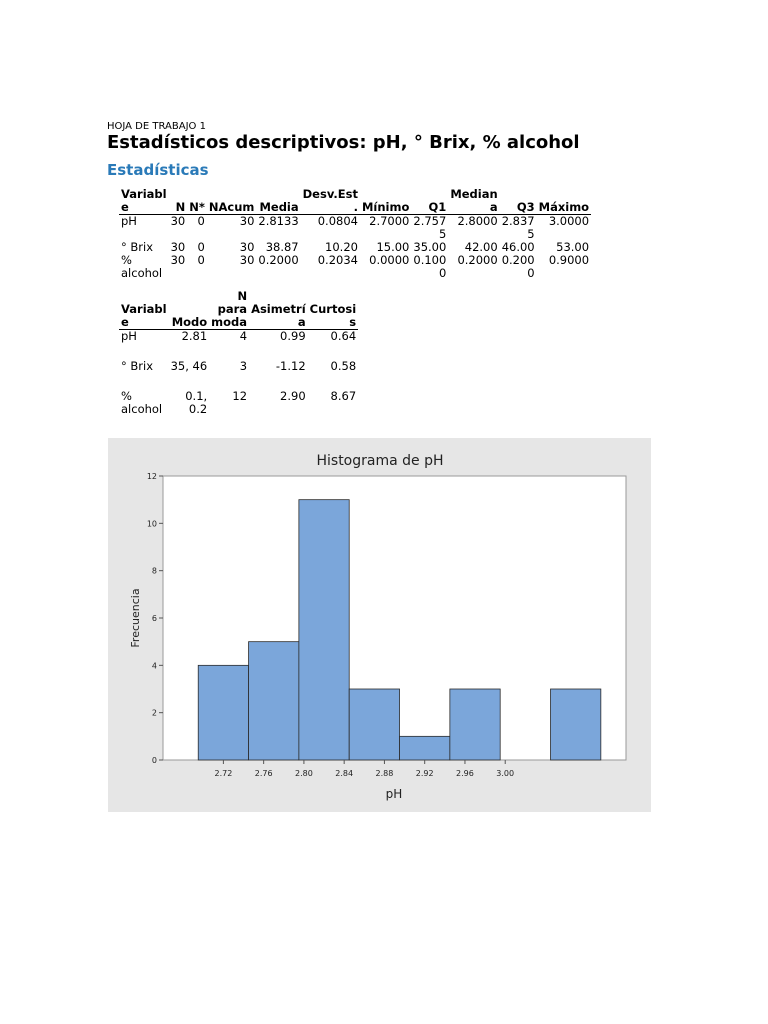 The image size is (768, 1024). What do you see at coordinates (154, 571) in the screenshot?
I see `y-tick-label: 8` at bounding box center [154, 571].